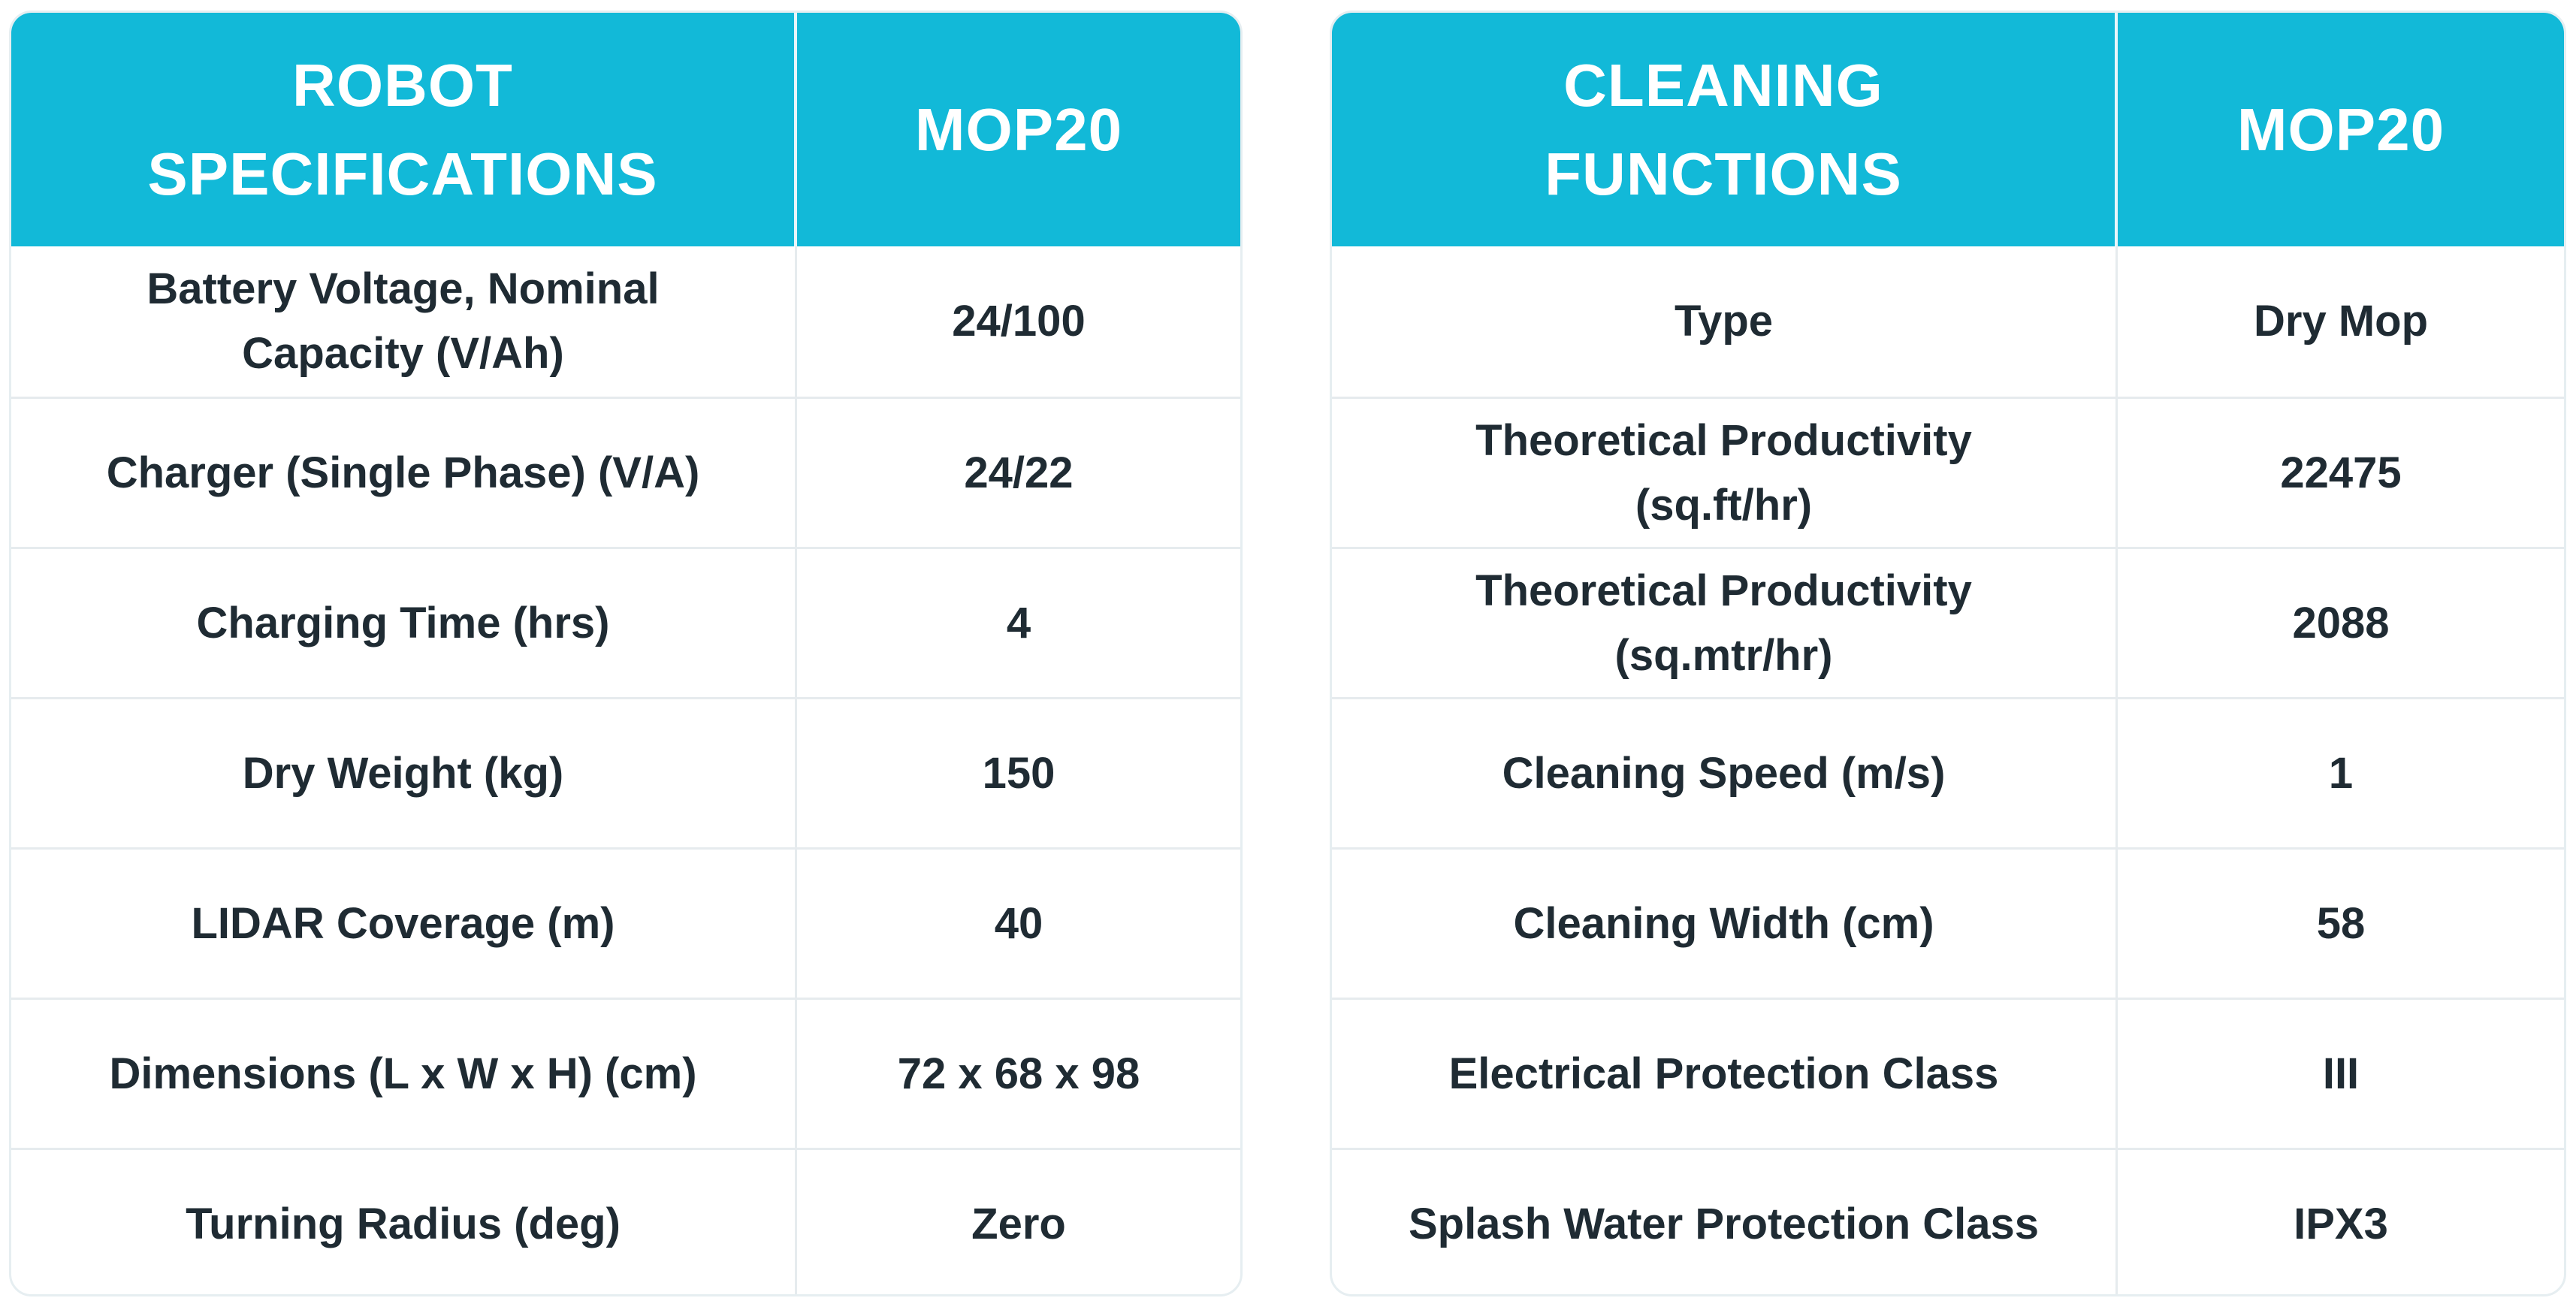 The width and height of the screenshot is (2576, 1307). I want to click on spec-value: 4, so click(1018, 622).